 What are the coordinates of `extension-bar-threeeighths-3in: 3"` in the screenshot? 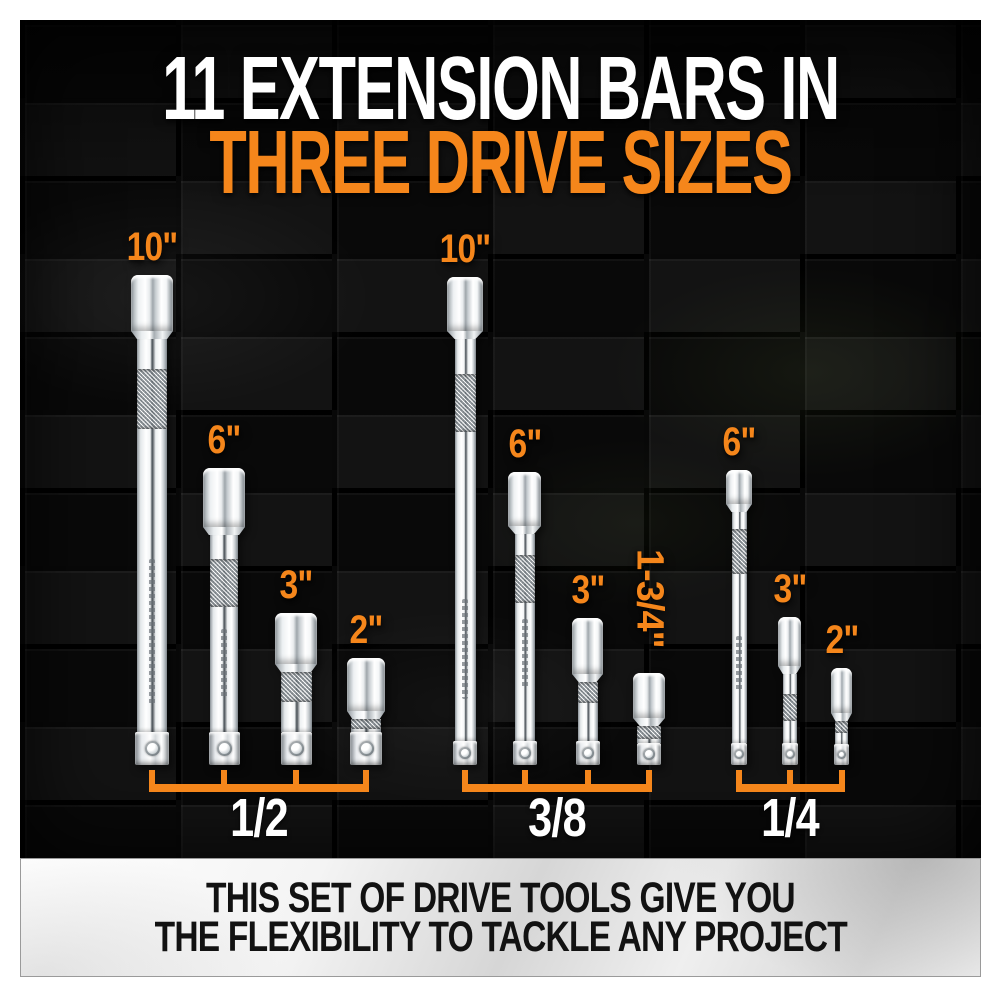 It's located at (588, 667).